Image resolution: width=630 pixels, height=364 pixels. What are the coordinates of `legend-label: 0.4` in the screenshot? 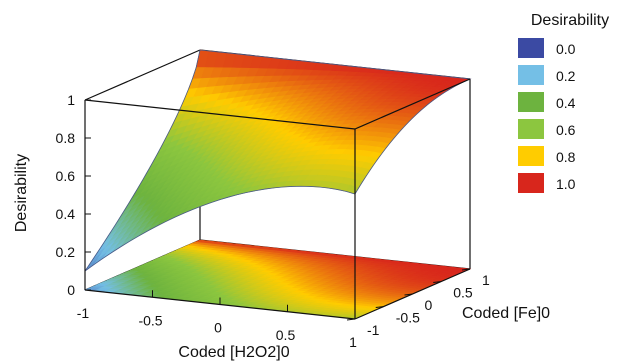 It's located at (566, 103).